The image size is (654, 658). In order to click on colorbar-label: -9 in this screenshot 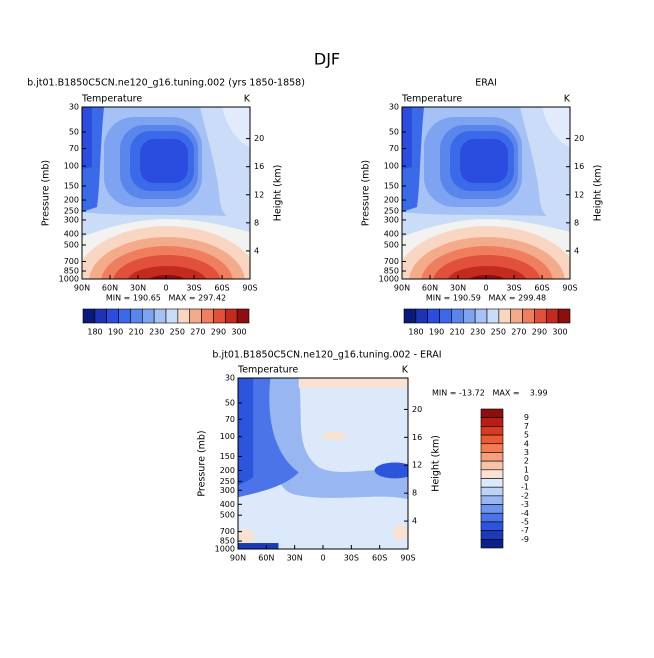, I will do `click(525, 539)`.